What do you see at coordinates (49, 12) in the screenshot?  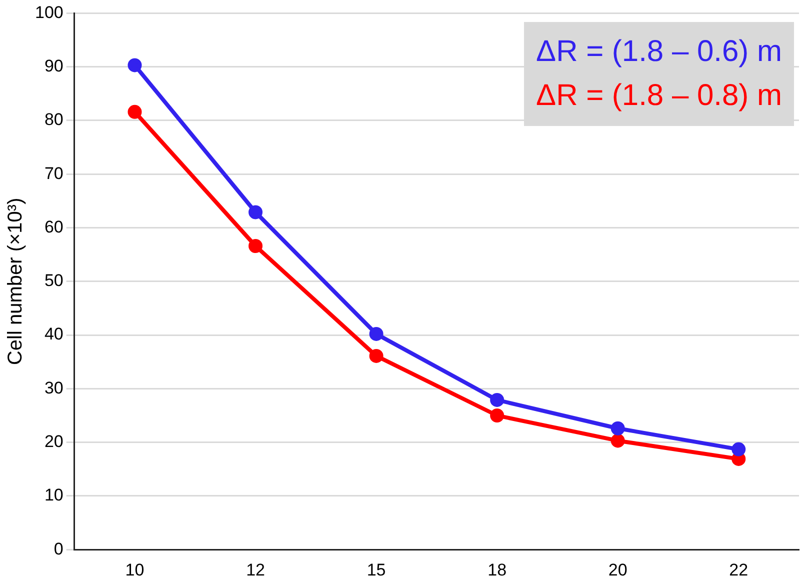 I see `y-tick-label: 100` at bounding box center [49, 12].